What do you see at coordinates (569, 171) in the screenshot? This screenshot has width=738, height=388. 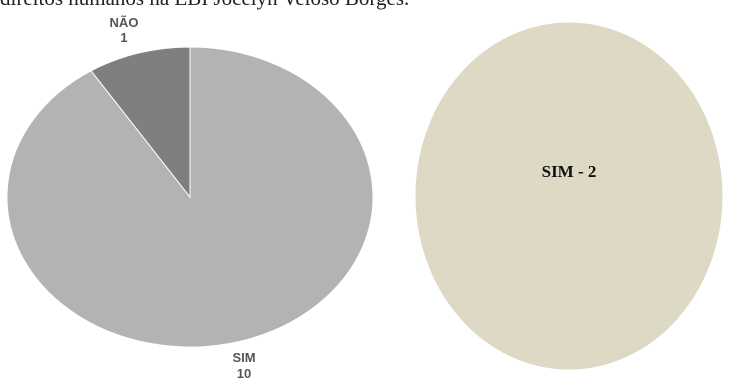 I see `label-sim-2: SIM - 2` at bounding box center [569, 171].